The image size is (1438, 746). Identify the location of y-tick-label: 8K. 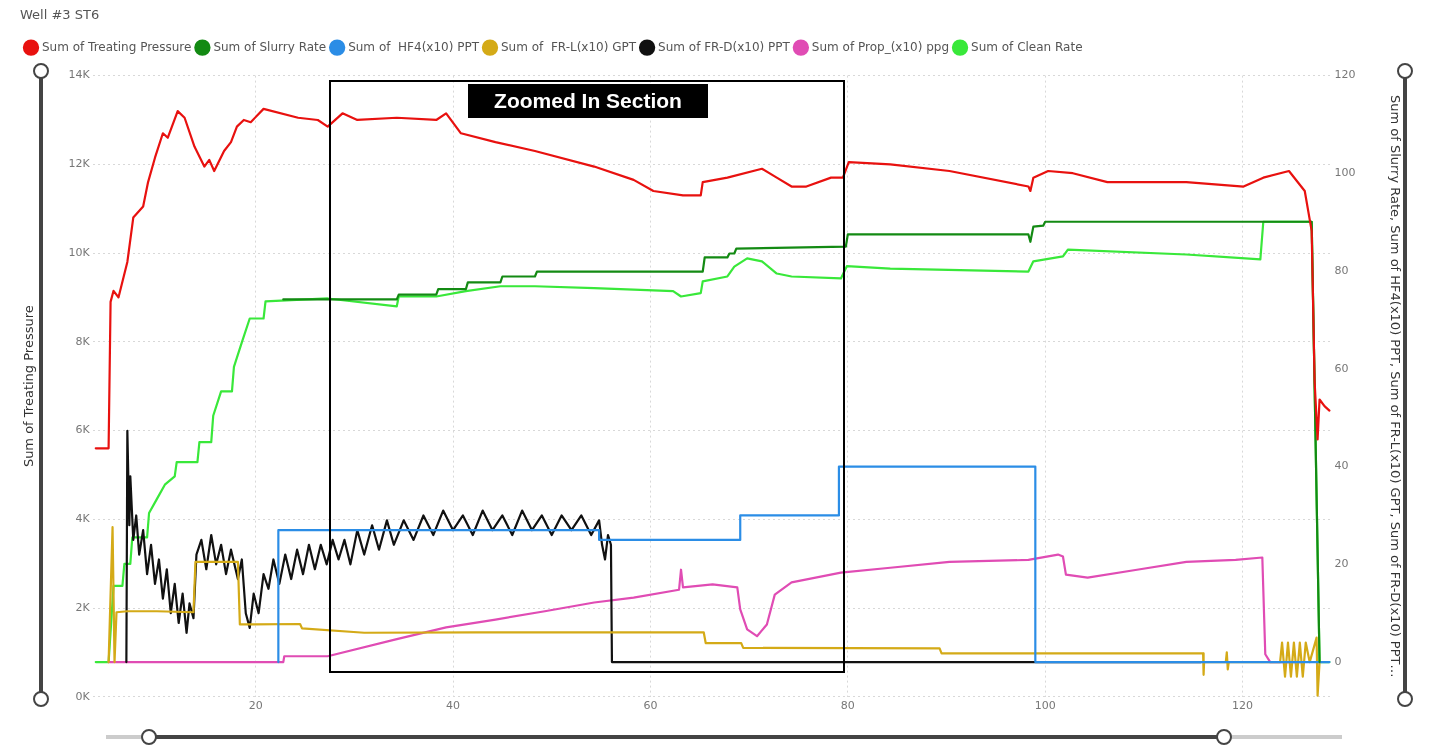
(83, 341).